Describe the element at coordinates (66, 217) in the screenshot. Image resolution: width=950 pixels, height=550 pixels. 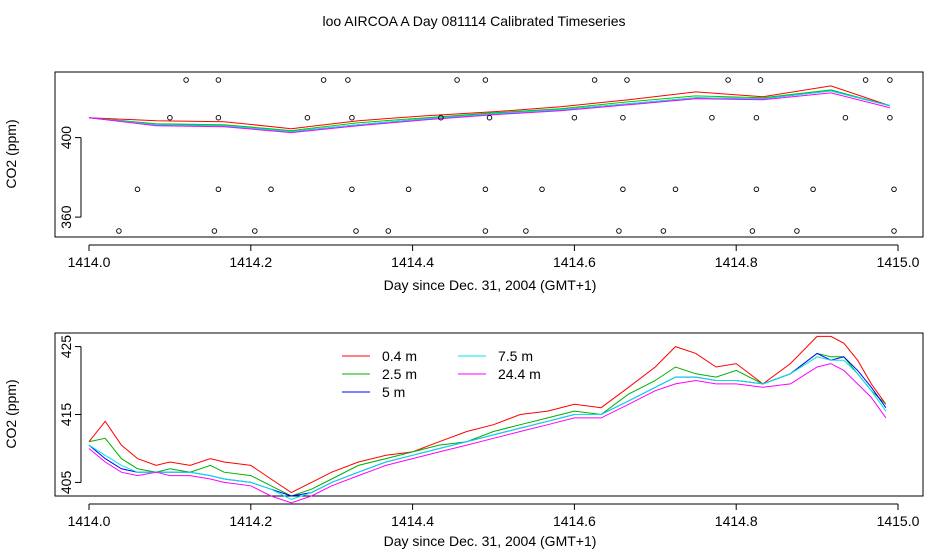
I see `y-tick-label: 360` at that location.